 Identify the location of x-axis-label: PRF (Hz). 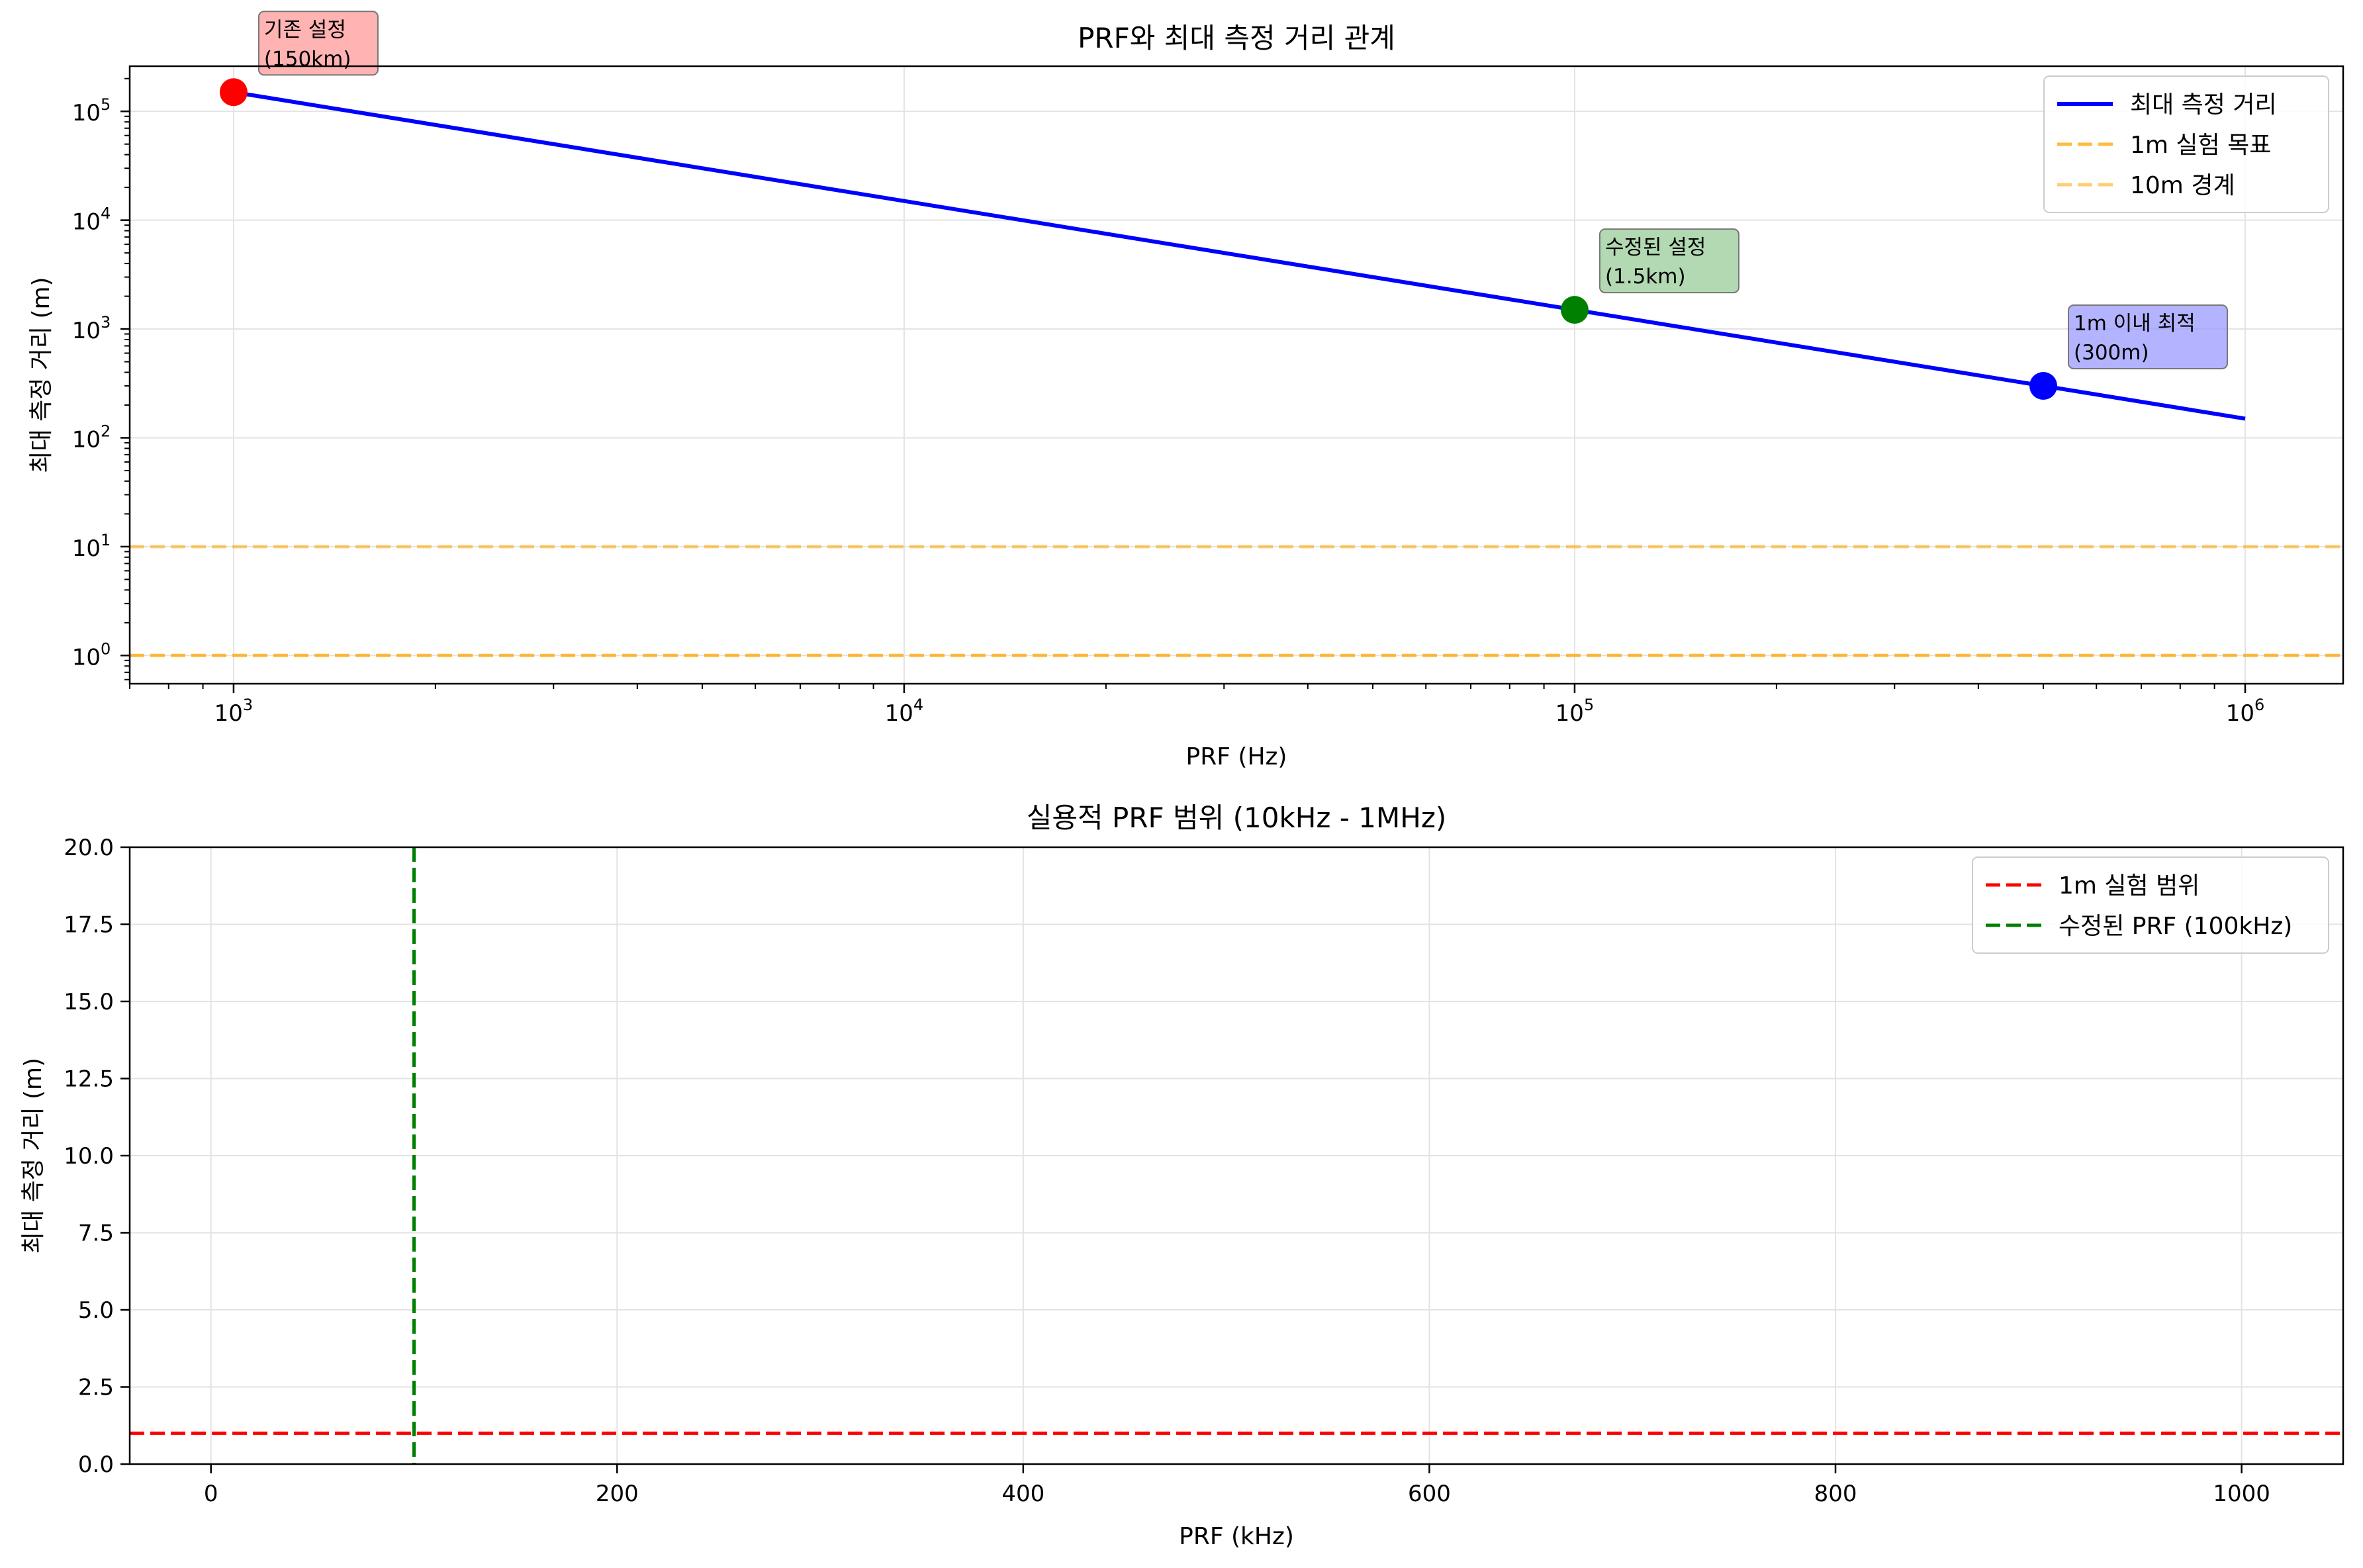
(1236, 756).